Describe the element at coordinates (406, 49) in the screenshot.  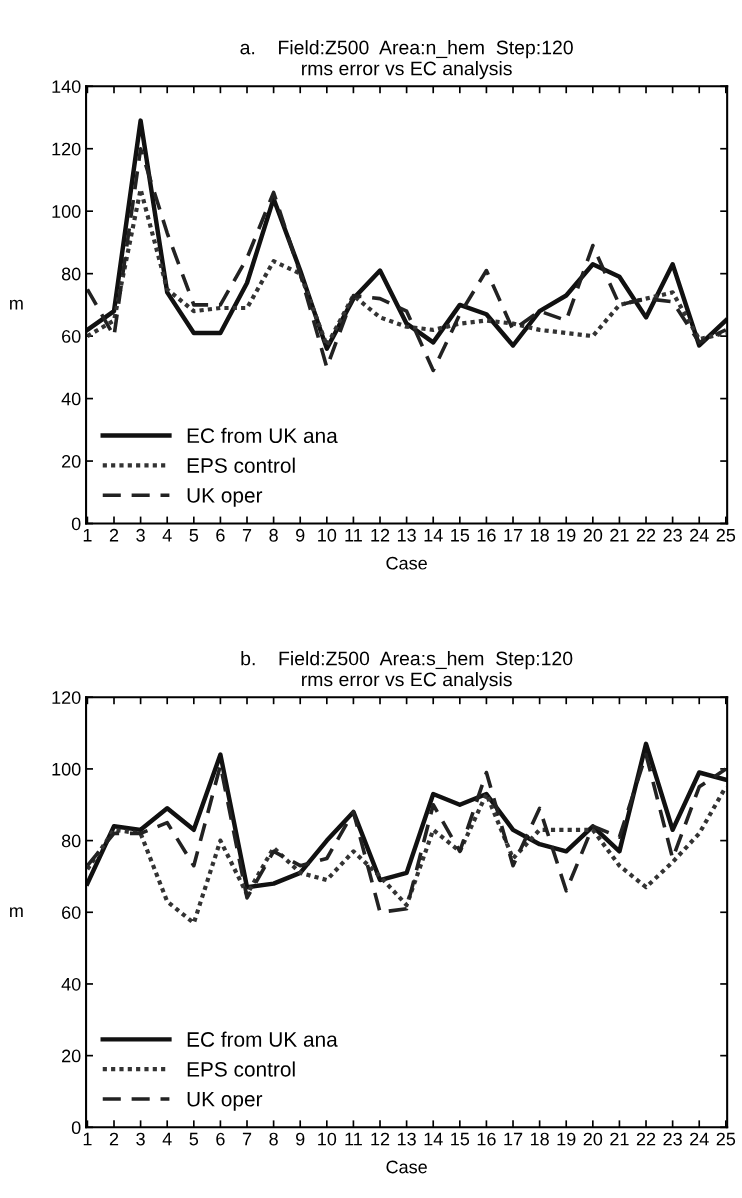
I see `chart-title: a. Field:Z500 Area:n_hem Step:120` at that location.